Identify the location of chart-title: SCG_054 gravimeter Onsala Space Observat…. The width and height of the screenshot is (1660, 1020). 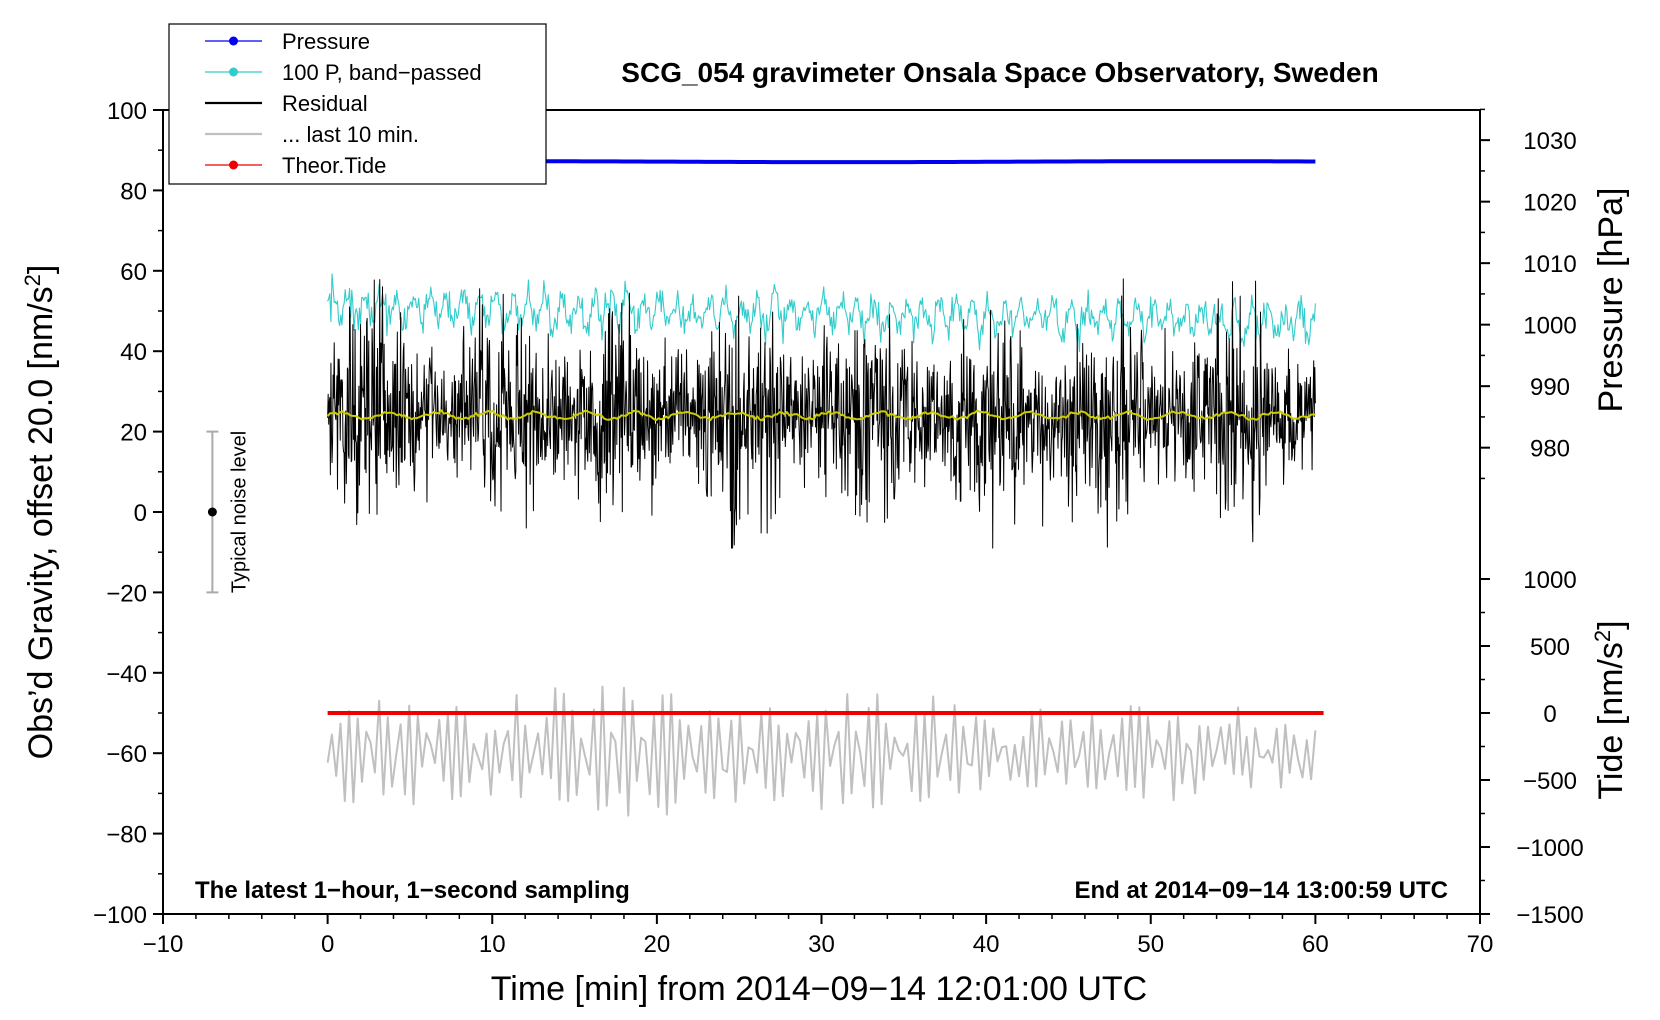
(999, 72).